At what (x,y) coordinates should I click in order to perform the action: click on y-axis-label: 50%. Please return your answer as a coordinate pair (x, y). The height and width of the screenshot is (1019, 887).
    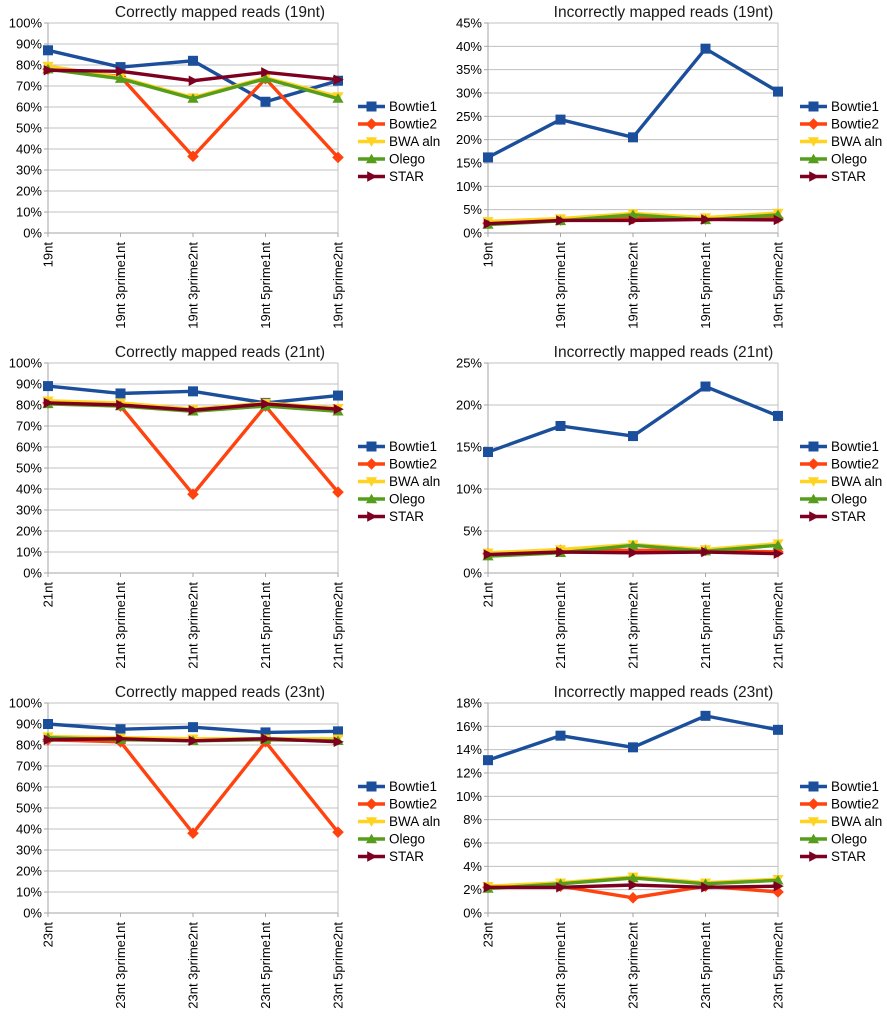
    Looking at the image, I should click on (29, 468).